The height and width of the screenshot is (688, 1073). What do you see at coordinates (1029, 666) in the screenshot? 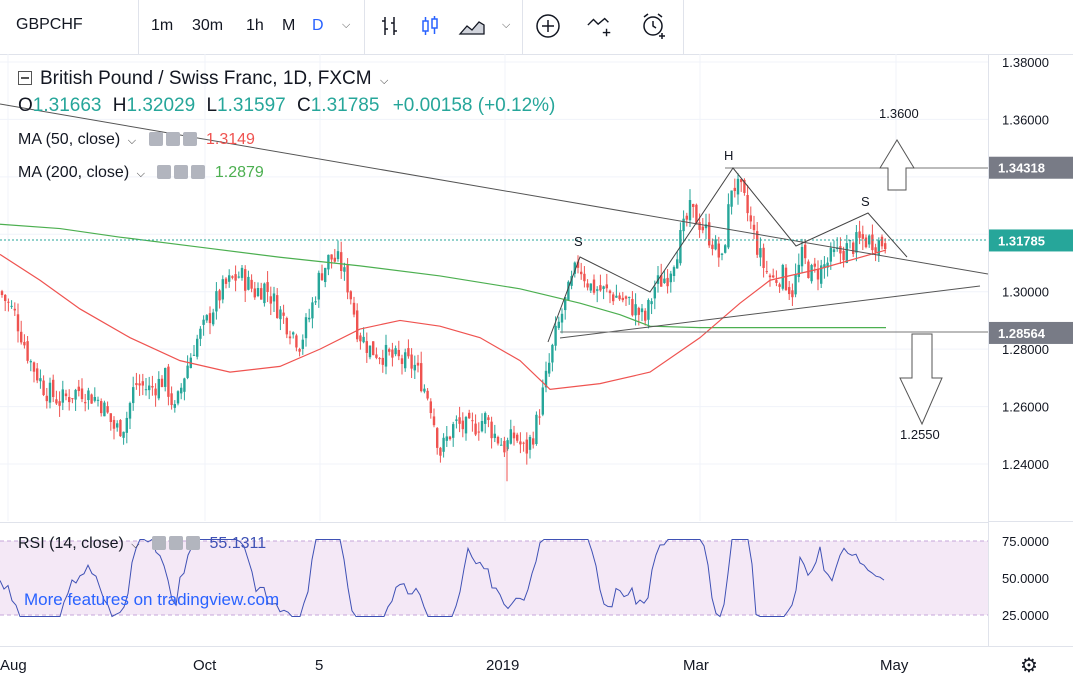
I see `settings-gear-icon: ⚙` at bounding box center [1029, 666].